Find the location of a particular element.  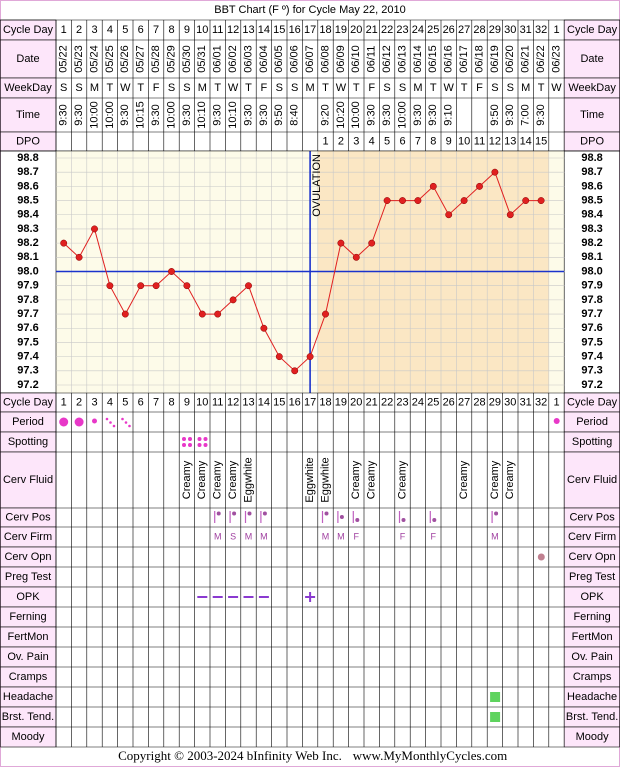

cycle_day-label: 9 is located at coordinates (187, 30).